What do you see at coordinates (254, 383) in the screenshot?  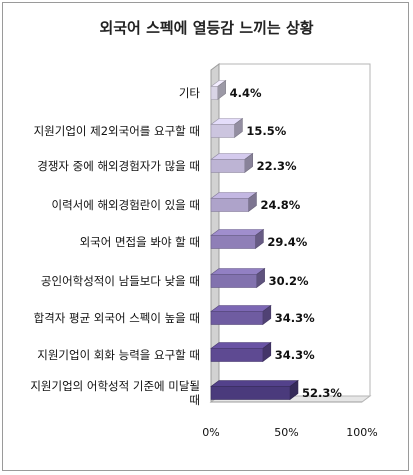 I see `bar-9-top` at bounding box center [254, 383].